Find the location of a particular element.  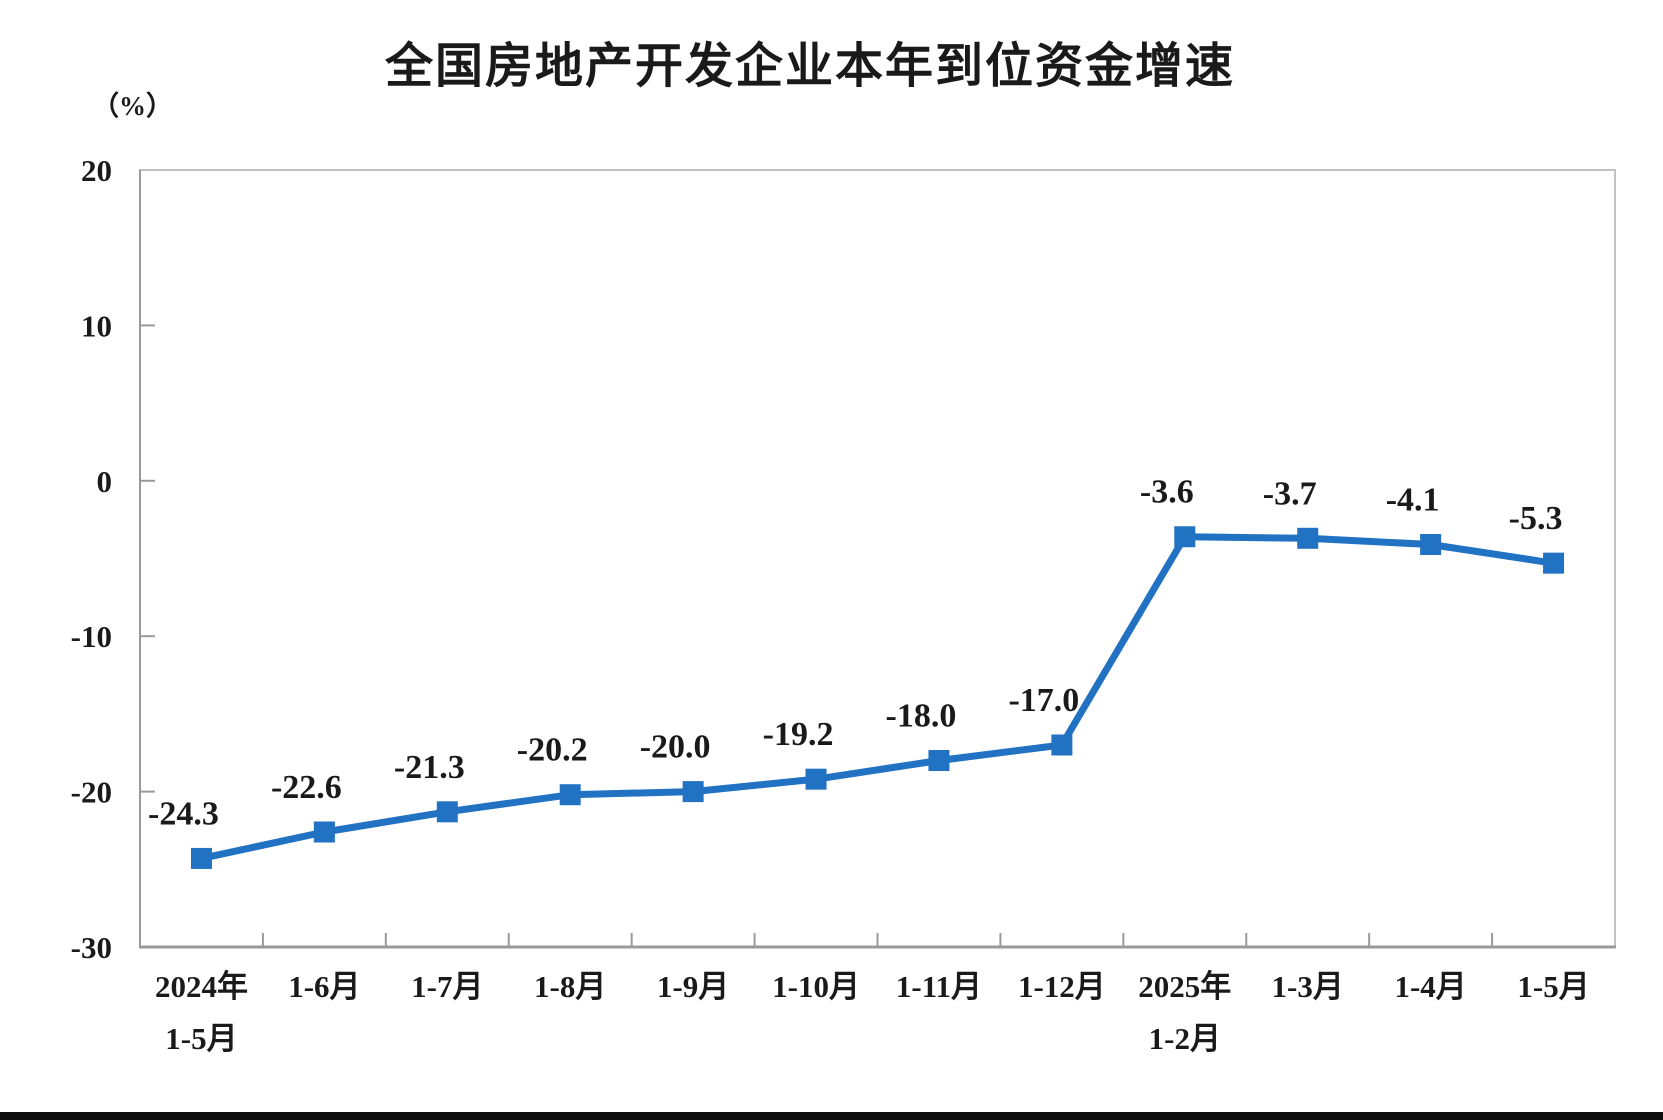

y-tick-label: -10 is located at coordinates (91, 636).